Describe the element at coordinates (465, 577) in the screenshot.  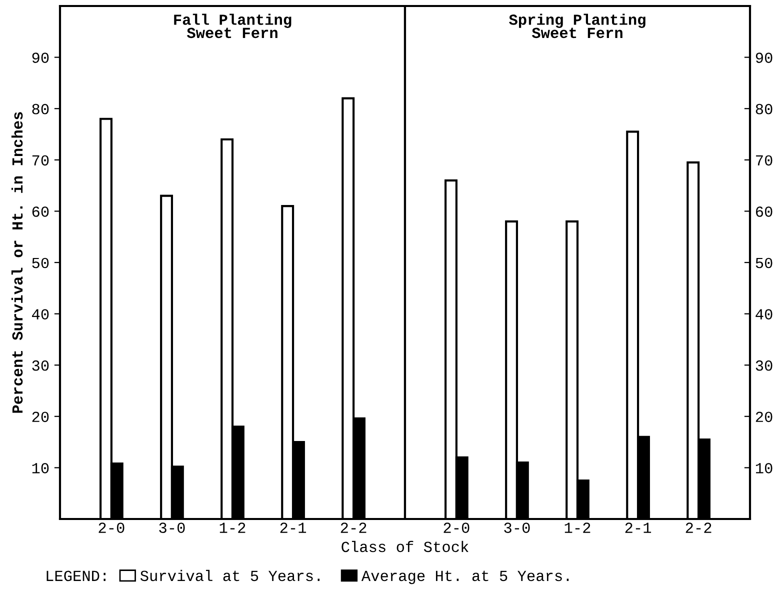
I see `legend-label: Average Ht. at 5 Years.` at that location.